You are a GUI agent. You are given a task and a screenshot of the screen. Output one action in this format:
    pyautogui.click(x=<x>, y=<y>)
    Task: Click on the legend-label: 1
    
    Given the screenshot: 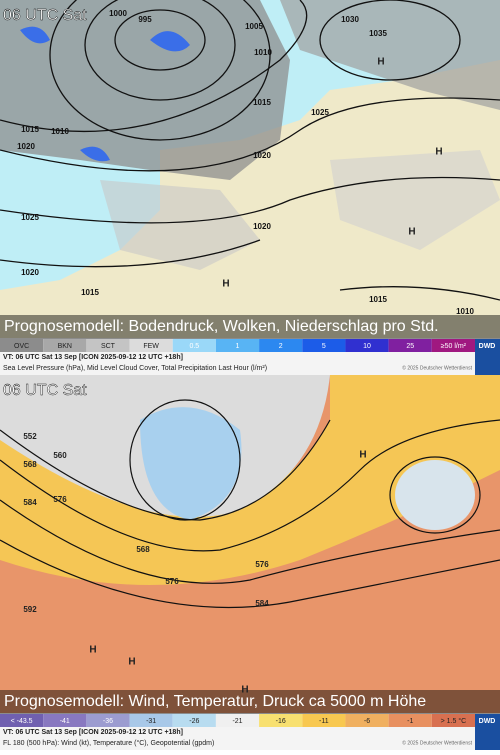 What is the action you would take?
    pyautogui.click(x=238, y=346)
    